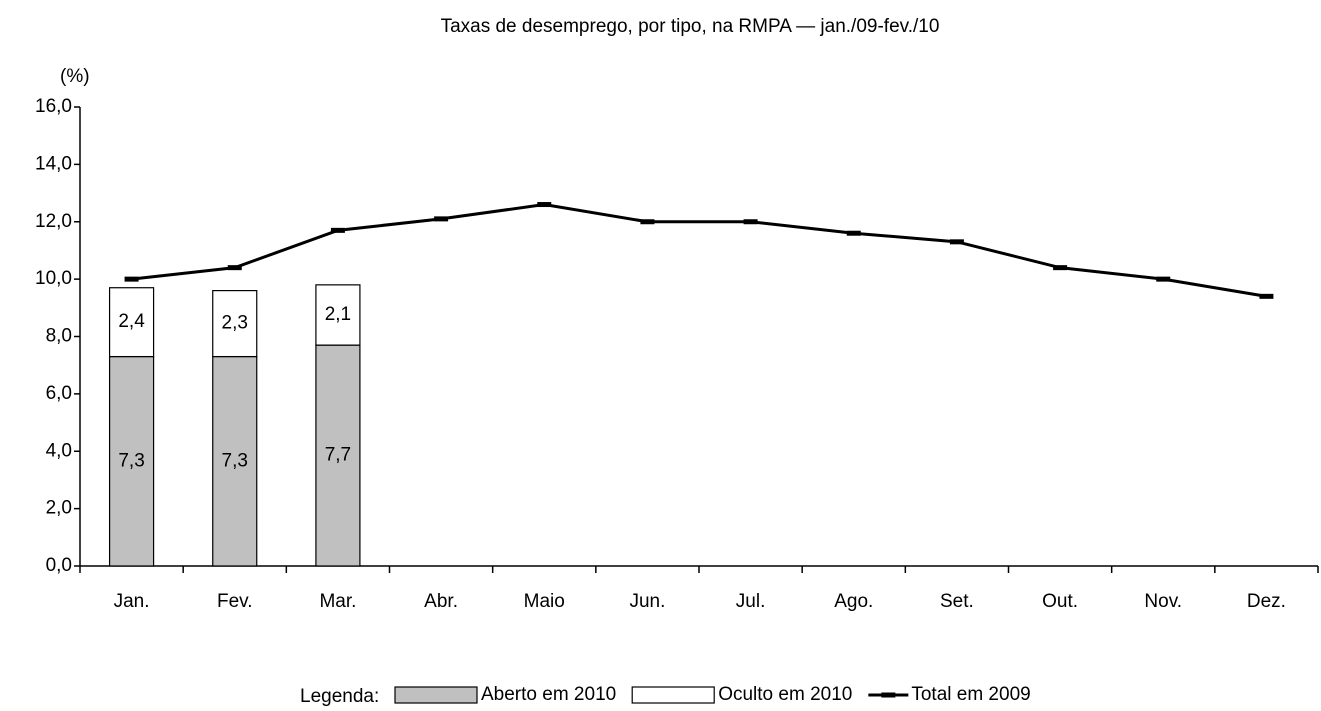 Image resolution: width=1321 pixels, height=711 pixels. What do you see at coordinates (544, 601) in the screenshot?
I see `x-tick-label: Maio` at bounding box center [544, 601].